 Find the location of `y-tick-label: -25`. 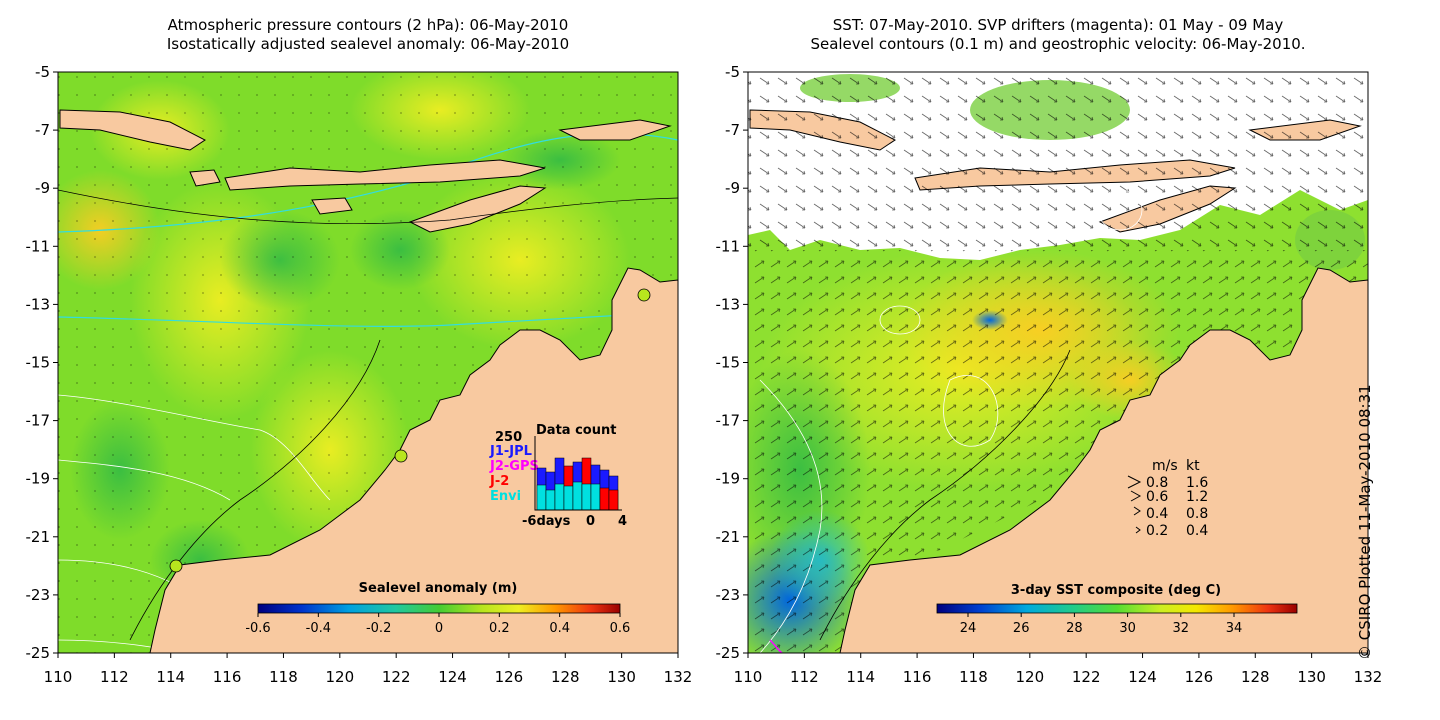

y-tick-label: -25 is located at coordinates (728, 653).